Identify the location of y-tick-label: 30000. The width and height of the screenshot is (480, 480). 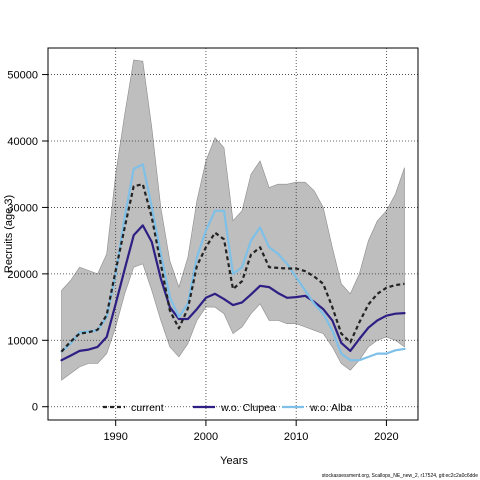
(22, 208).